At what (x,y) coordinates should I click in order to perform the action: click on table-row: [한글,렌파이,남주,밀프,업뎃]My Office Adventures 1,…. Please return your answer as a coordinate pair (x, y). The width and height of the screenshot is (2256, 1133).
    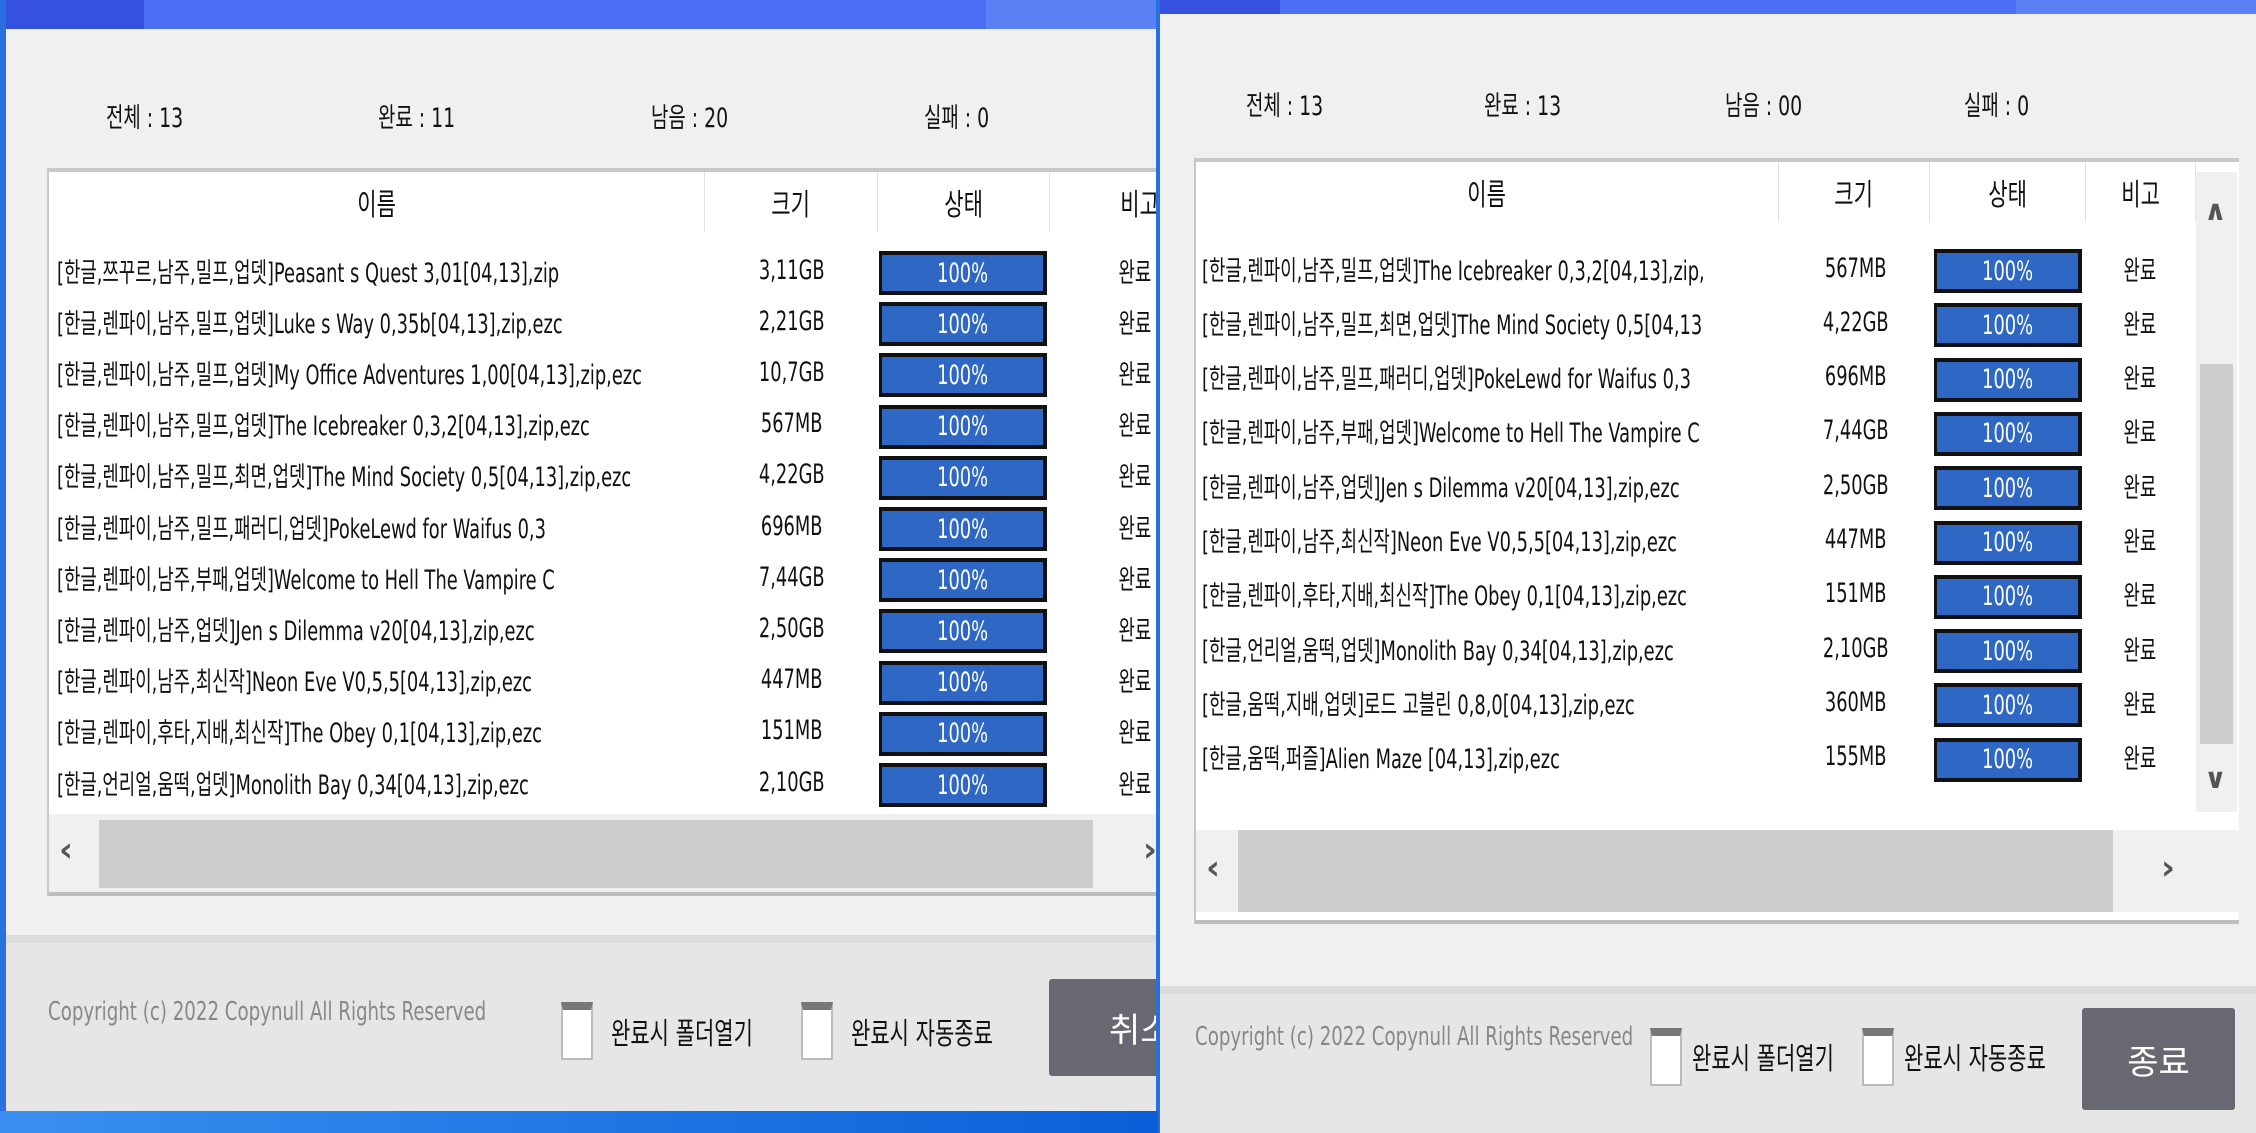
    Looking at the image, I should click on (602, 373).